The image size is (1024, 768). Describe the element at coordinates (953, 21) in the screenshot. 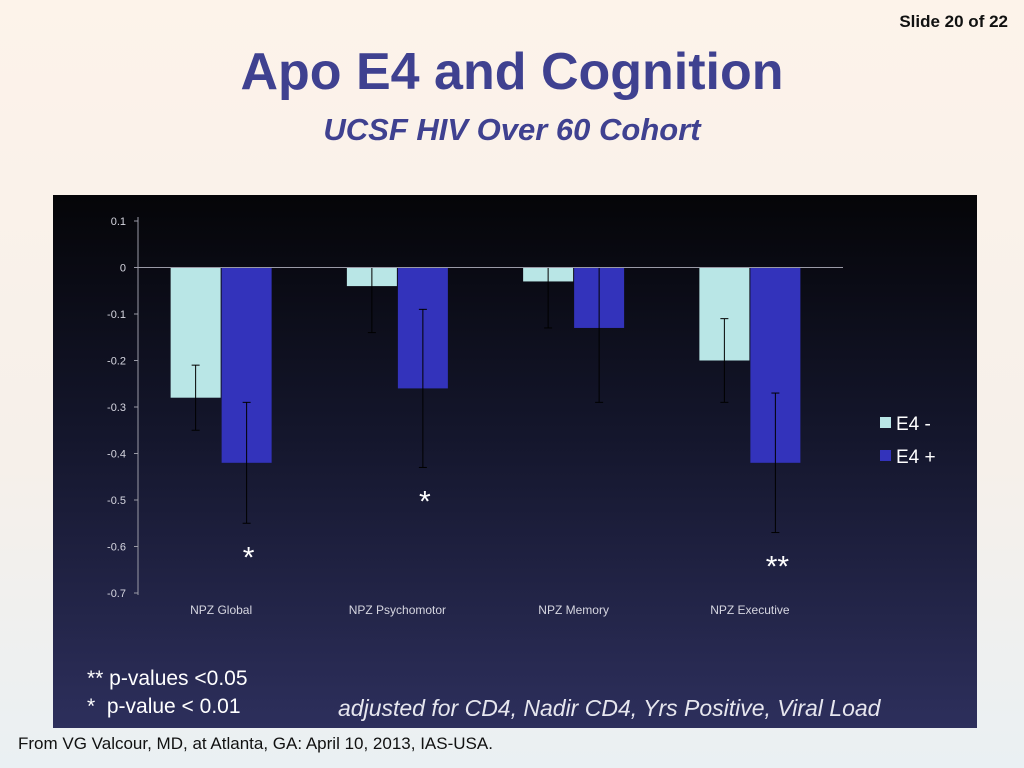

I see `slide-number: Slide 20 of 22` at that location.